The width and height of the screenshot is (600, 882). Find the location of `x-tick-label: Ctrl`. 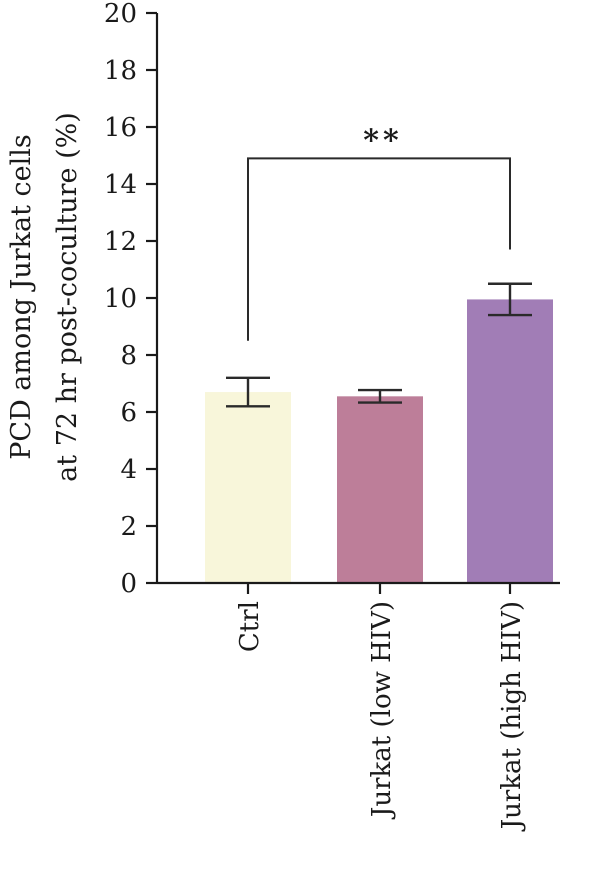

x-tick-label: Ctrl is located at coordinates (250, 626).